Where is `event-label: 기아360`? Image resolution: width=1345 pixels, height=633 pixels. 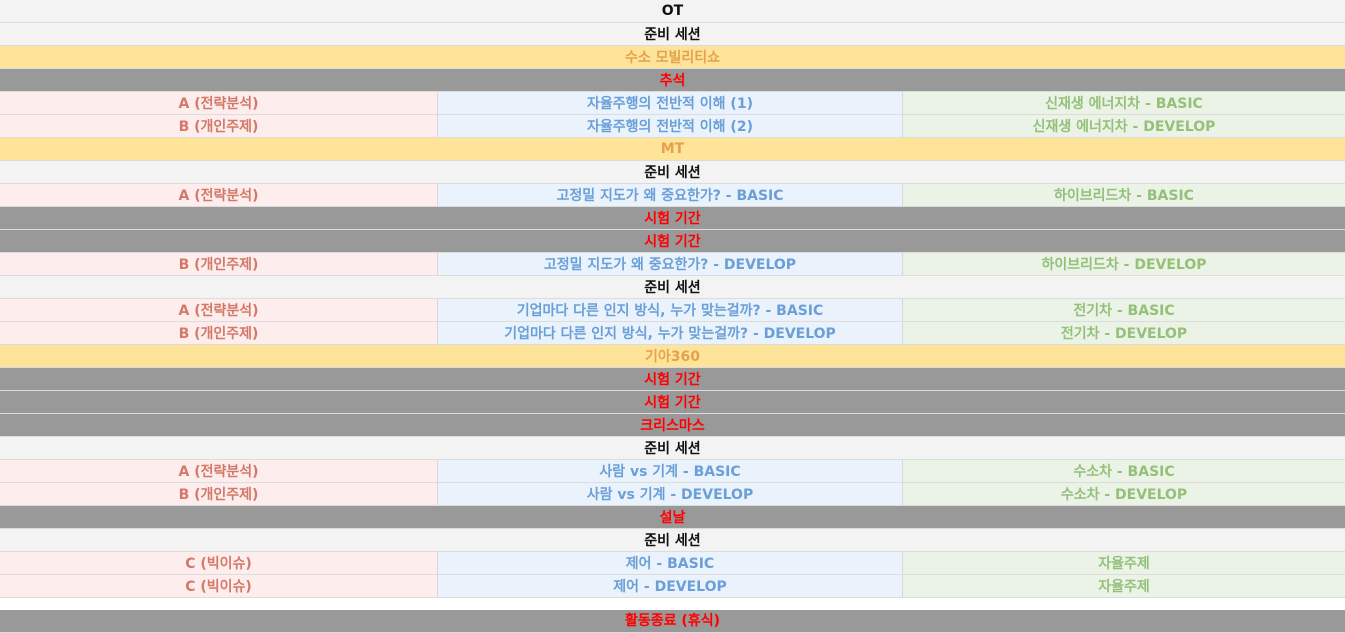
event-label: 기아360 is located at coordinates (672, 356).